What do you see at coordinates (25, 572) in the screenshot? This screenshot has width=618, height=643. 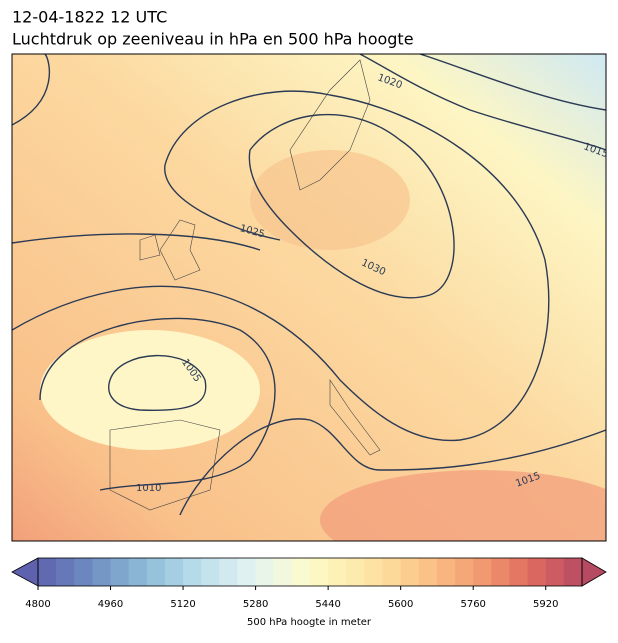 I see `colorbar-extend-low` at bounding box center [25, 572].